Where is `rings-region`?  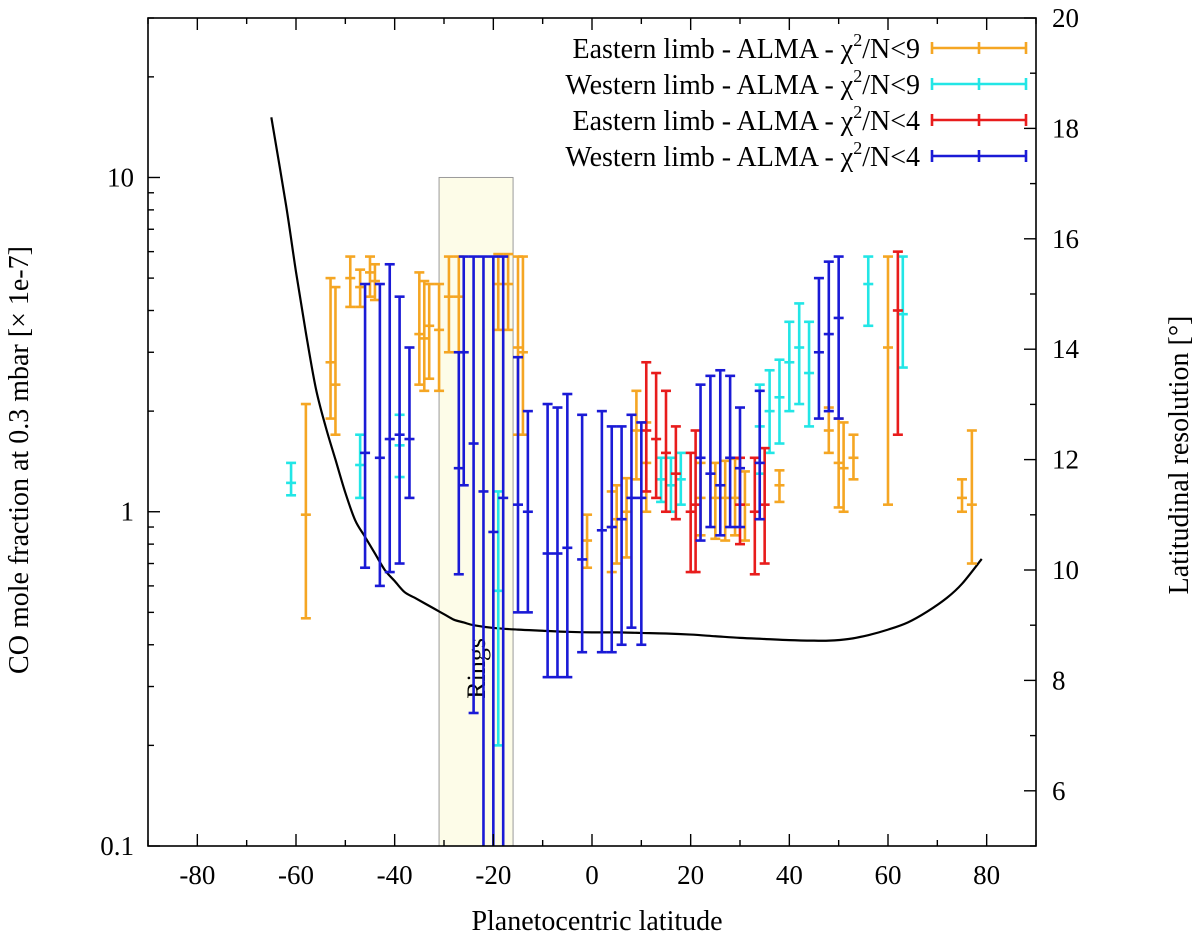 rings-region is located at coordinates (476, 511).